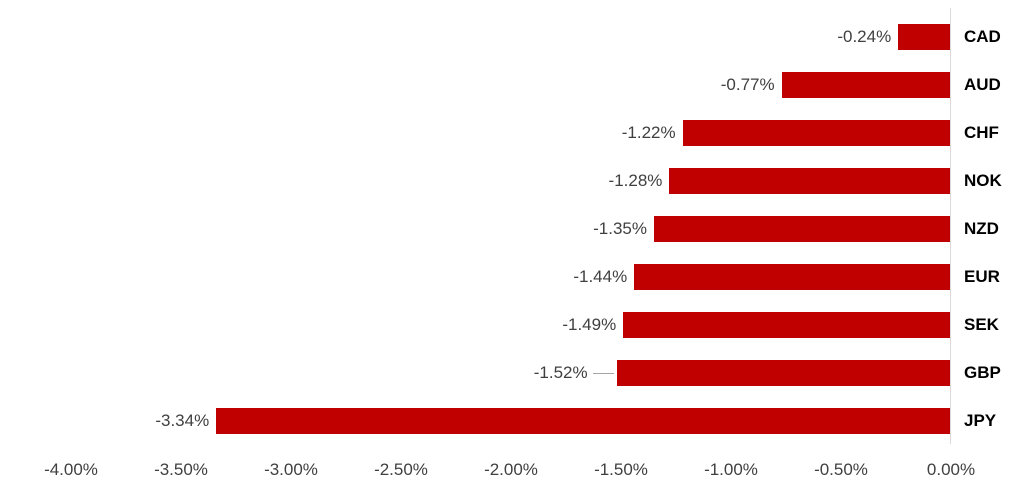 The width and height of the screenshot is (1022, 498). What do you see at coordinates (982, 276) in the screenshot?
I see `category-label-eur: EUR` at bounding box center [982, 276].